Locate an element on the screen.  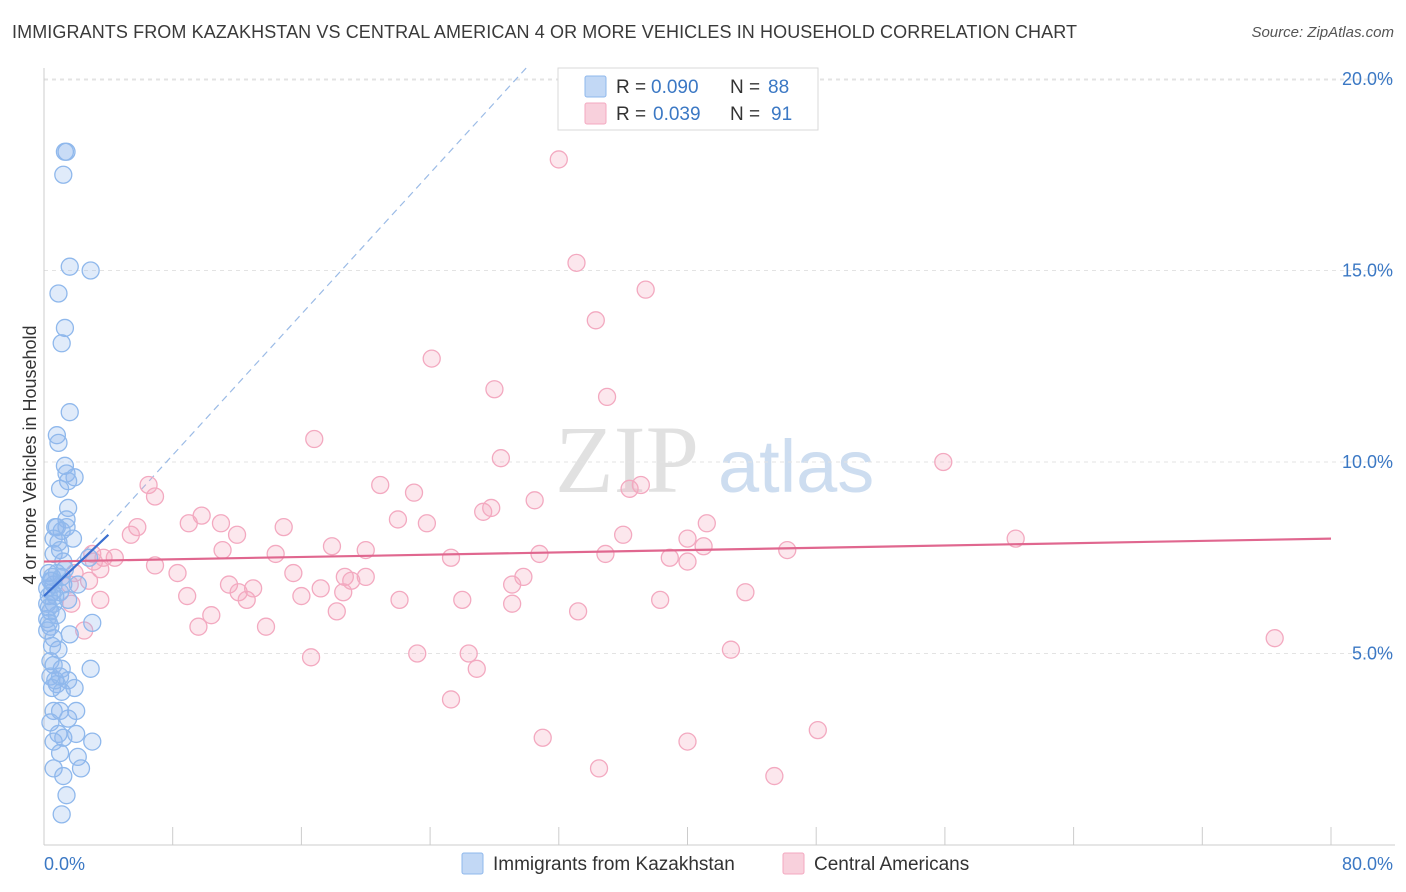
y-tick-label: 20.0% is located at coordinates (1367, 79).